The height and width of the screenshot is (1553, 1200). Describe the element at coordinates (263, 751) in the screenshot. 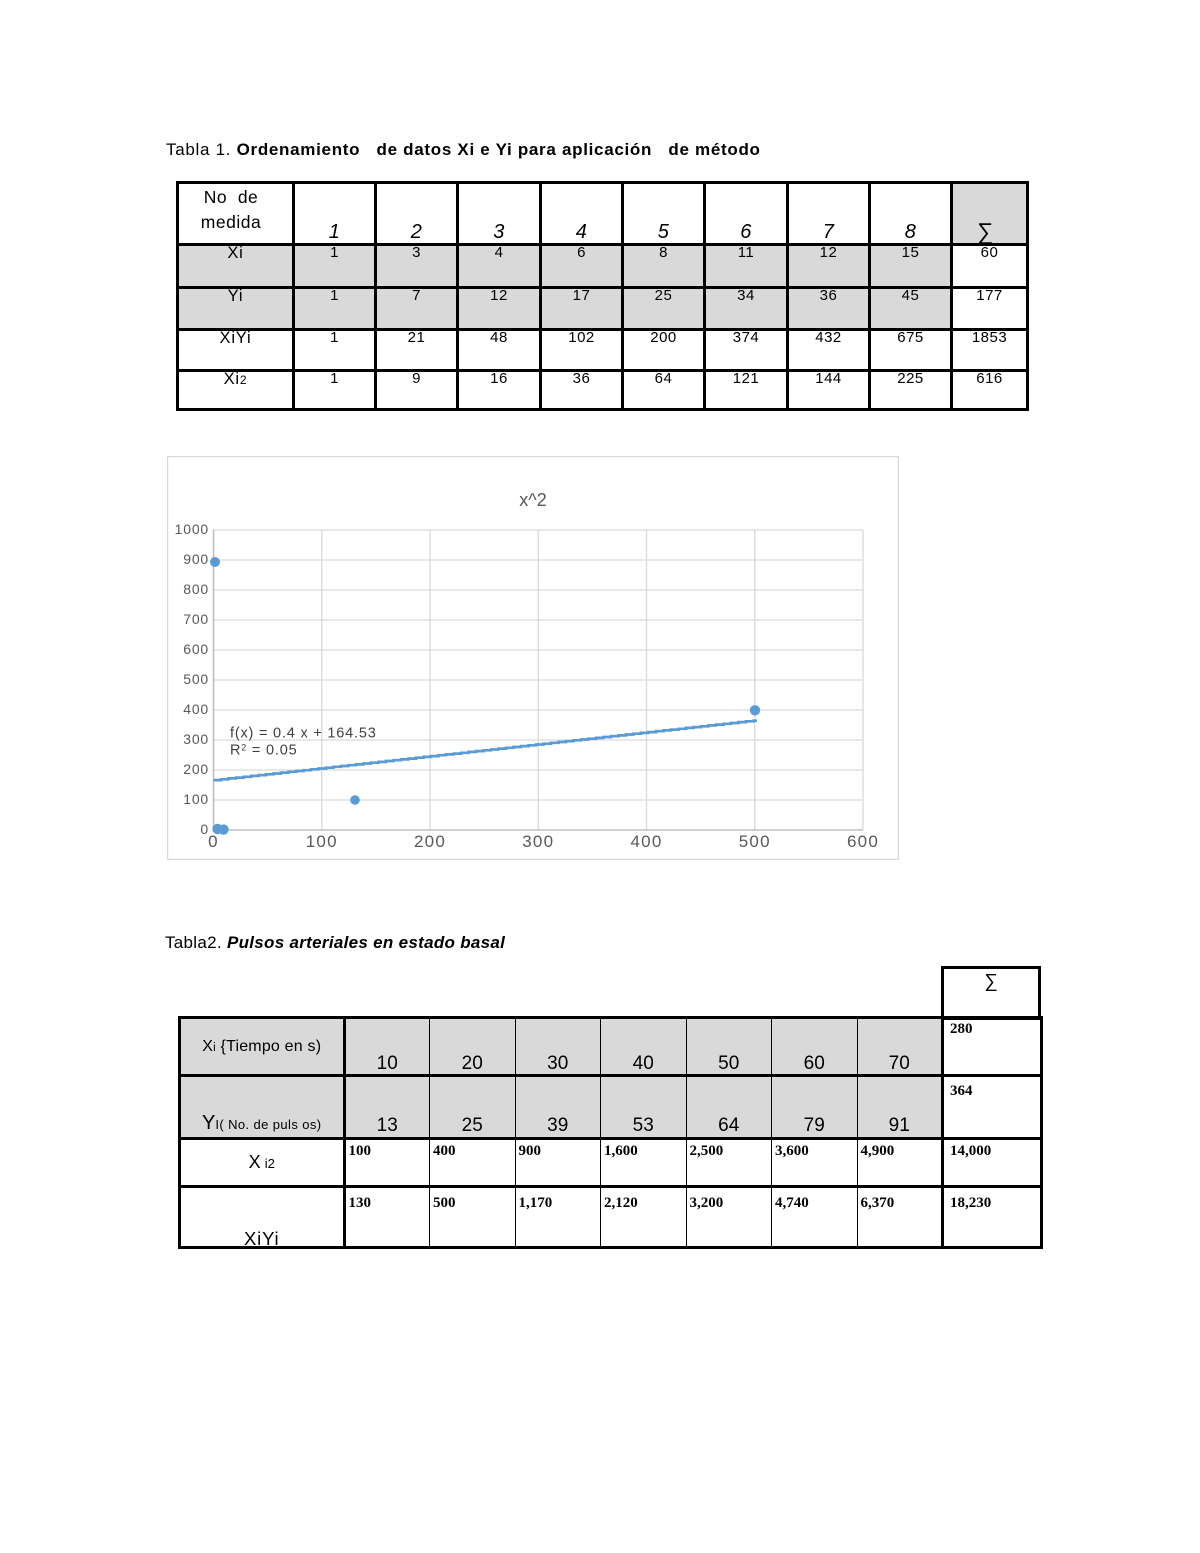

I see `svg-text: R2 = 0.05` at that location.